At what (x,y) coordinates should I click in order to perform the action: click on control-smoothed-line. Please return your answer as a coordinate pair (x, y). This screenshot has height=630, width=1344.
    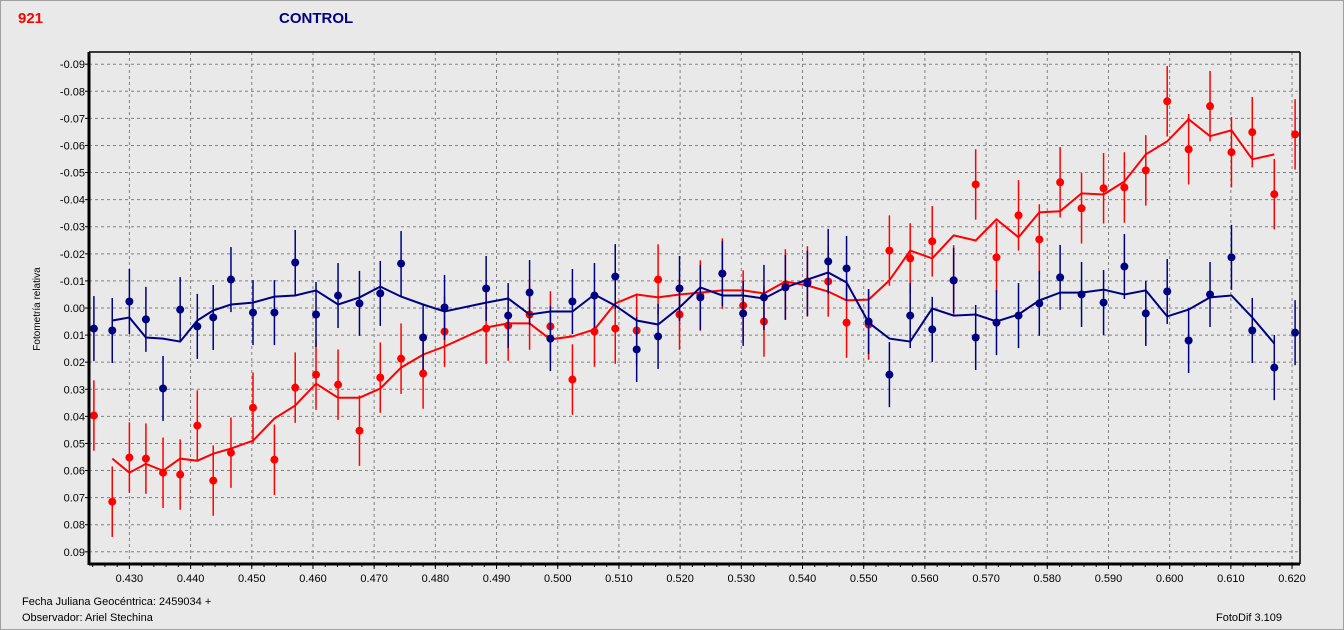
    Looking at the image, I should click on (694, 308).